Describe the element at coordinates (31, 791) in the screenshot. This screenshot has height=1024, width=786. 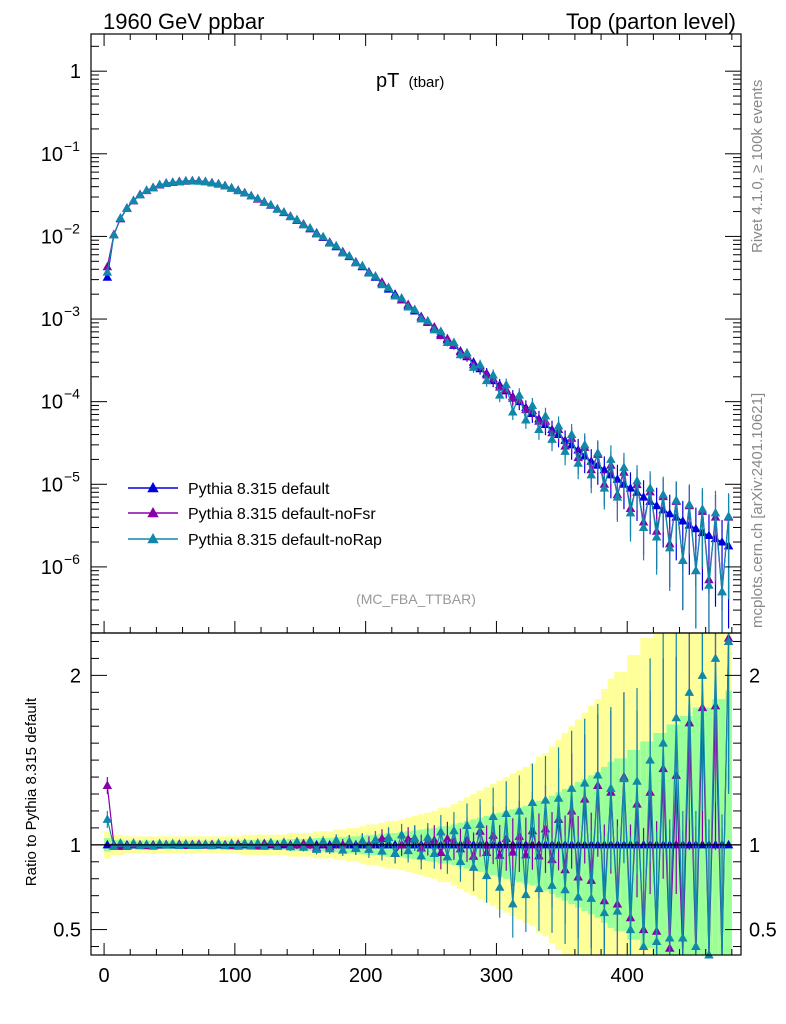
I see `ratio-y-label: Ratio to Pythia 8.315 default` at that location.